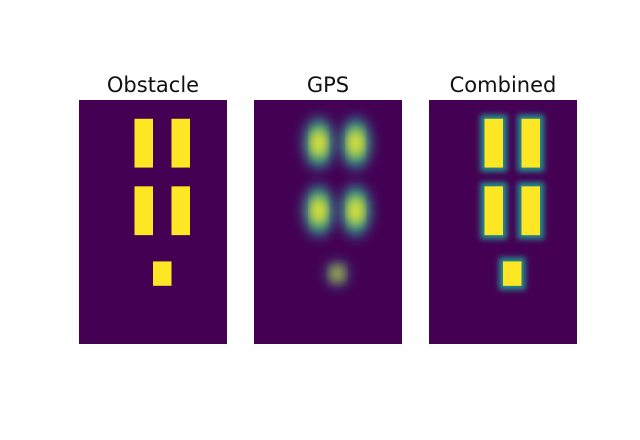 Image resolution: width=640 pixels, height=440 pixels. What do you see at coordinates (328, 85) in the screenshot?
I see `panel-title-gps: GPS` at bounding box center [328, 85].